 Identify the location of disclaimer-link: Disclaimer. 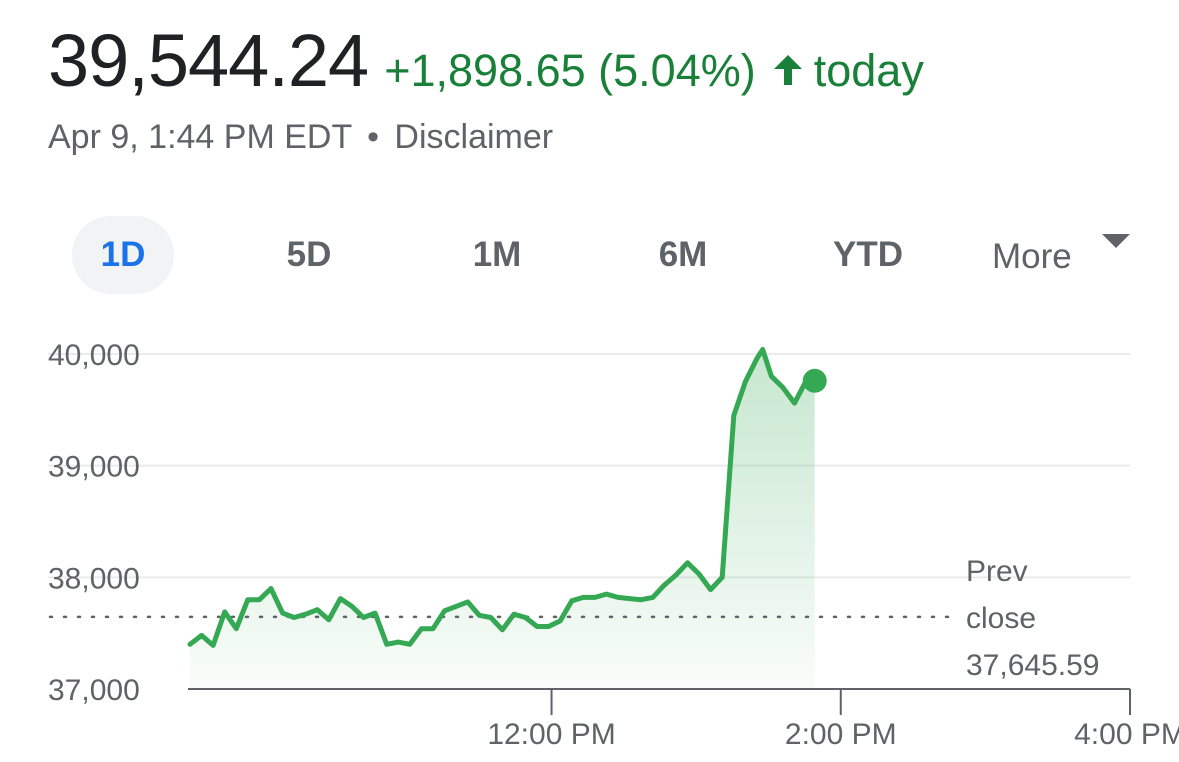
(474, 137).